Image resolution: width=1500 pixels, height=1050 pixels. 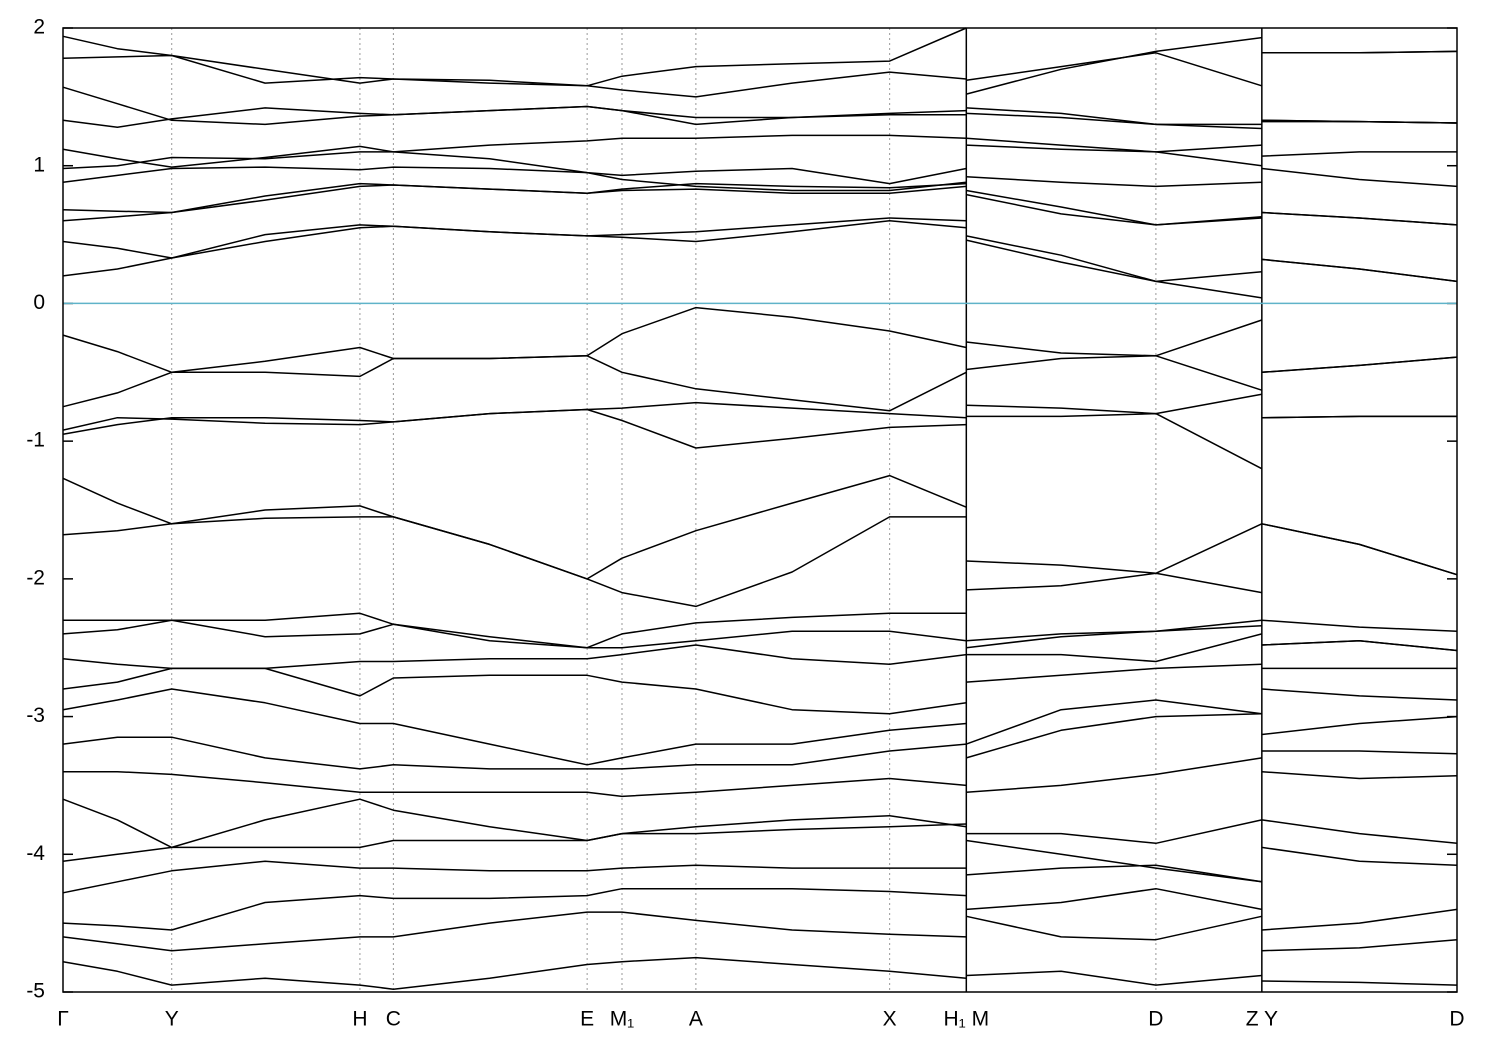 What do you see at coordinates (39, 27) in the screenshot?
I see `y-tick-label: 2` at bounding box center [39, 27].